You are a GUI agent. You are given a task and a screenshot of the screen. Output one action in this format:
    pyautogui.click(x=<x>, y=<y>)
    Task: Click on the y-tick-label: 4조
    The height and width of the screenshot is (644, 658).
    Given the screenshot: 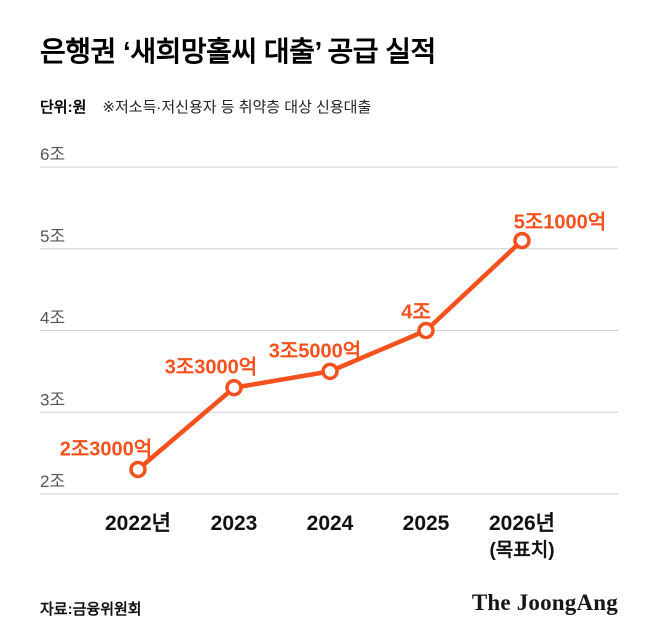 What is the action you would take?
    pyautogui.click(x=52, y=318)
    